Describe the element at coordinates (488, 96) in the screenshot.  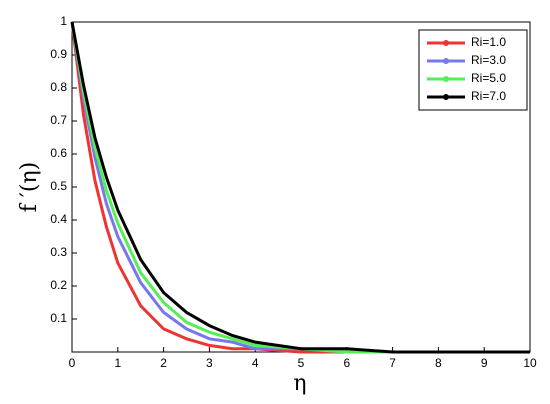
I see `legend-label: Ri=7.0` at that location.